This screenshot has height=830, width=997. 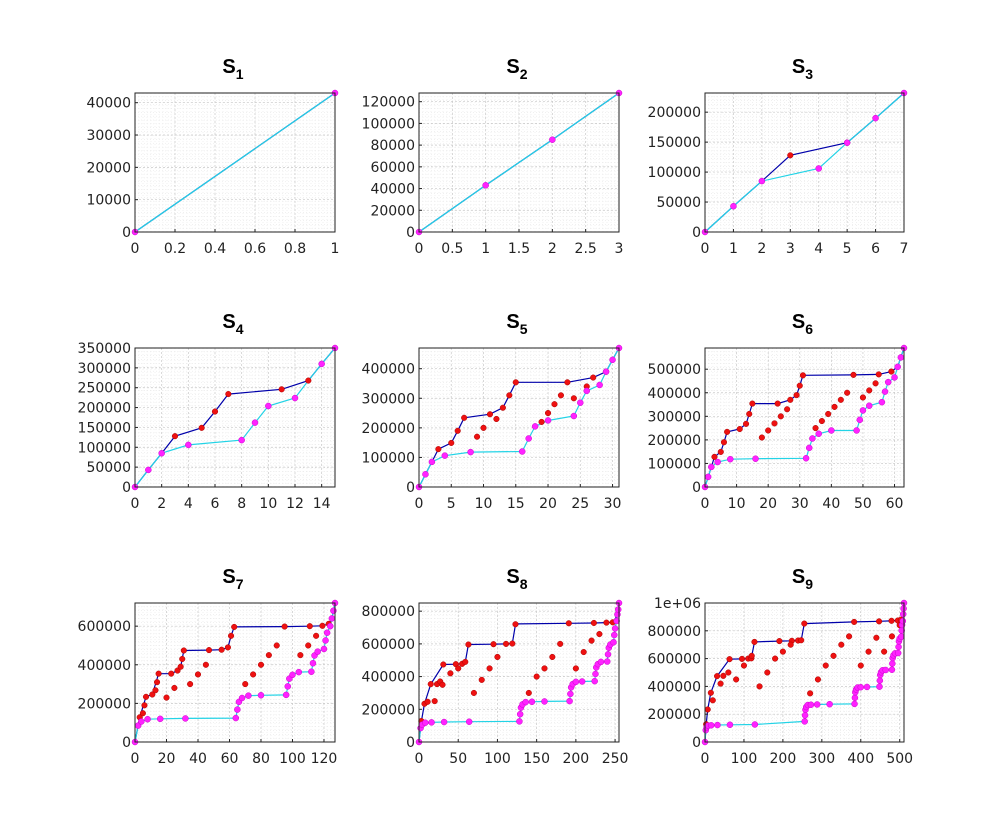 I want to click on y-tick-label: 500000, so click(x=674, y=370).